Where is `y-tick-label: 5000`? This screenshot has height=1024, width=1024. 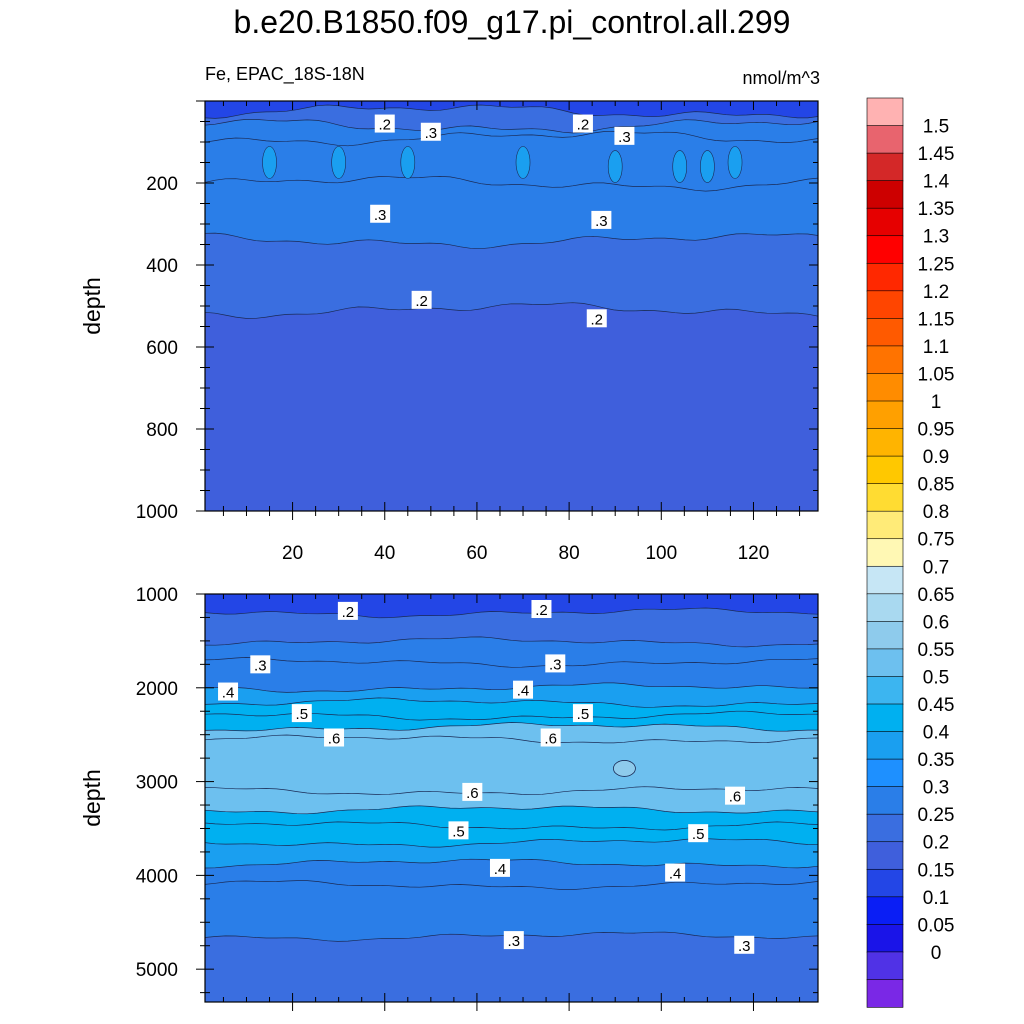
y-tick-label: 5000 is located at coordinates (157, 970).